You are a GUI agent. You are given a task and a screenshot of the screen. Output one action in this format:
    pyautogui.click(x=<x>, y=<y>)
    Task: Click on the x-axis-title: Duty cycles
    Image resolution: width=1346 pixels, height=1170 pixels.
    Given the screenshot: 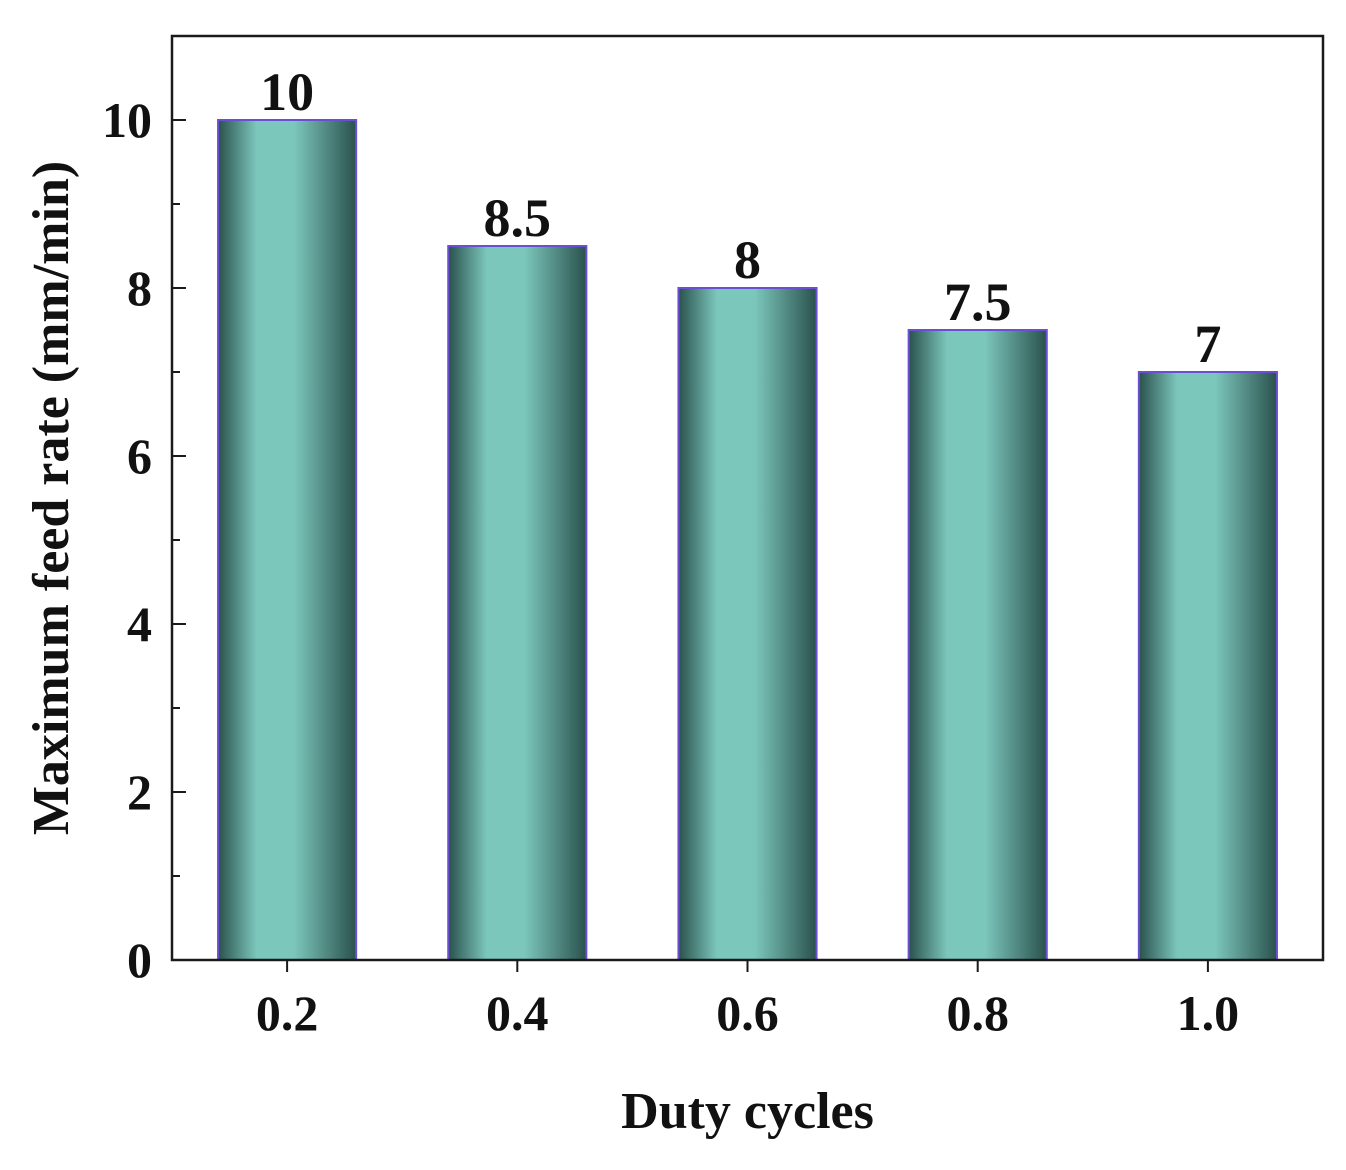 What is the action you would take?
    pyautogui.click(x=747, y=1111)
    